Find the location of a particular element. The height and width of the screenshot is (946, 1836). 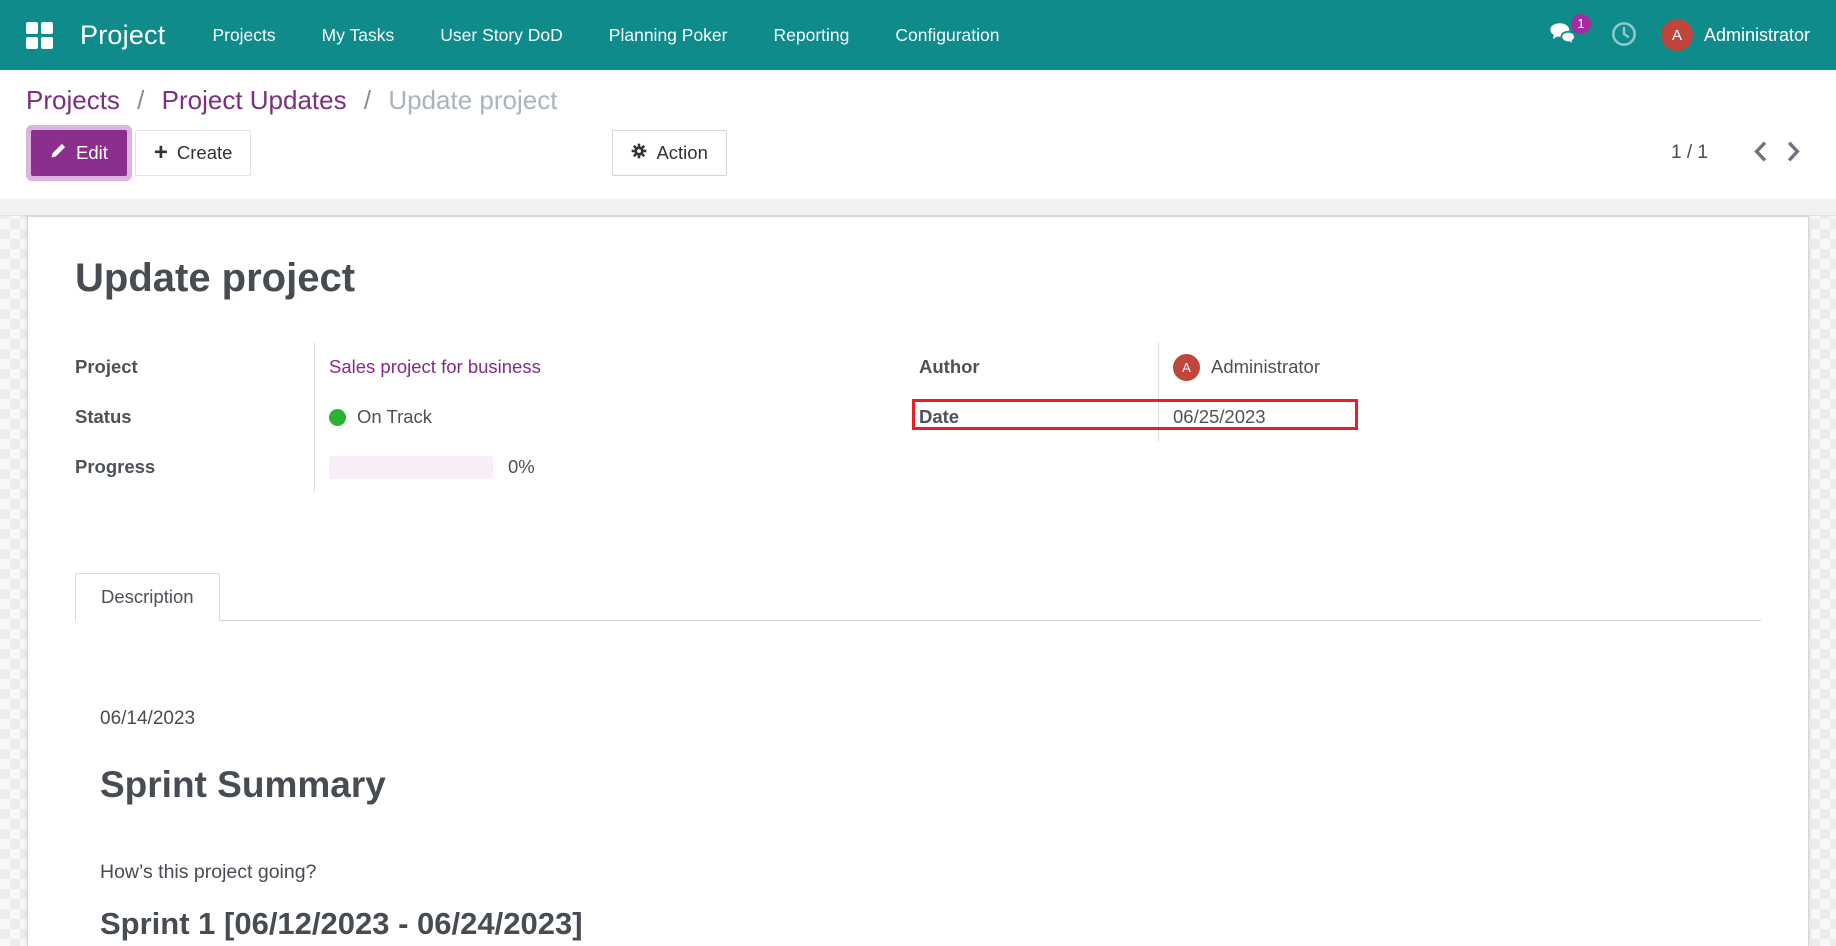

pager: 1 / 1 is located at coordinates (1740, 153).